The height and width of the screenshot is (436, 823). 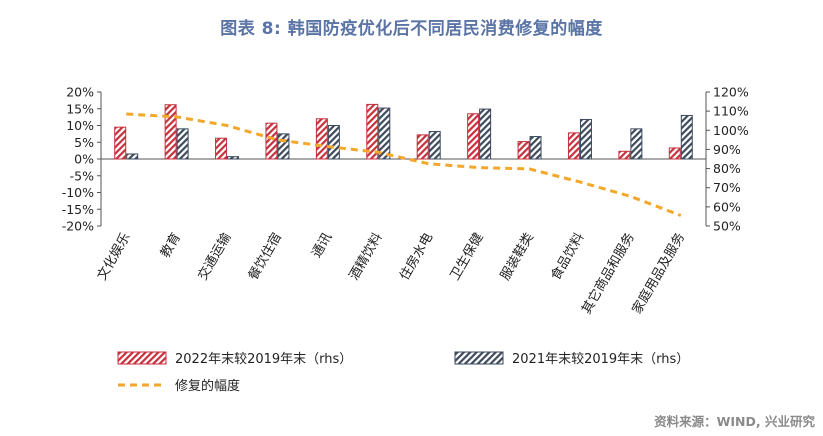 What do you see at coordinates (263, 359) in the screenshot?
I see `legend-label-2022: 2022年末较2019年末（rhs）` at bounding box center [263, 359].